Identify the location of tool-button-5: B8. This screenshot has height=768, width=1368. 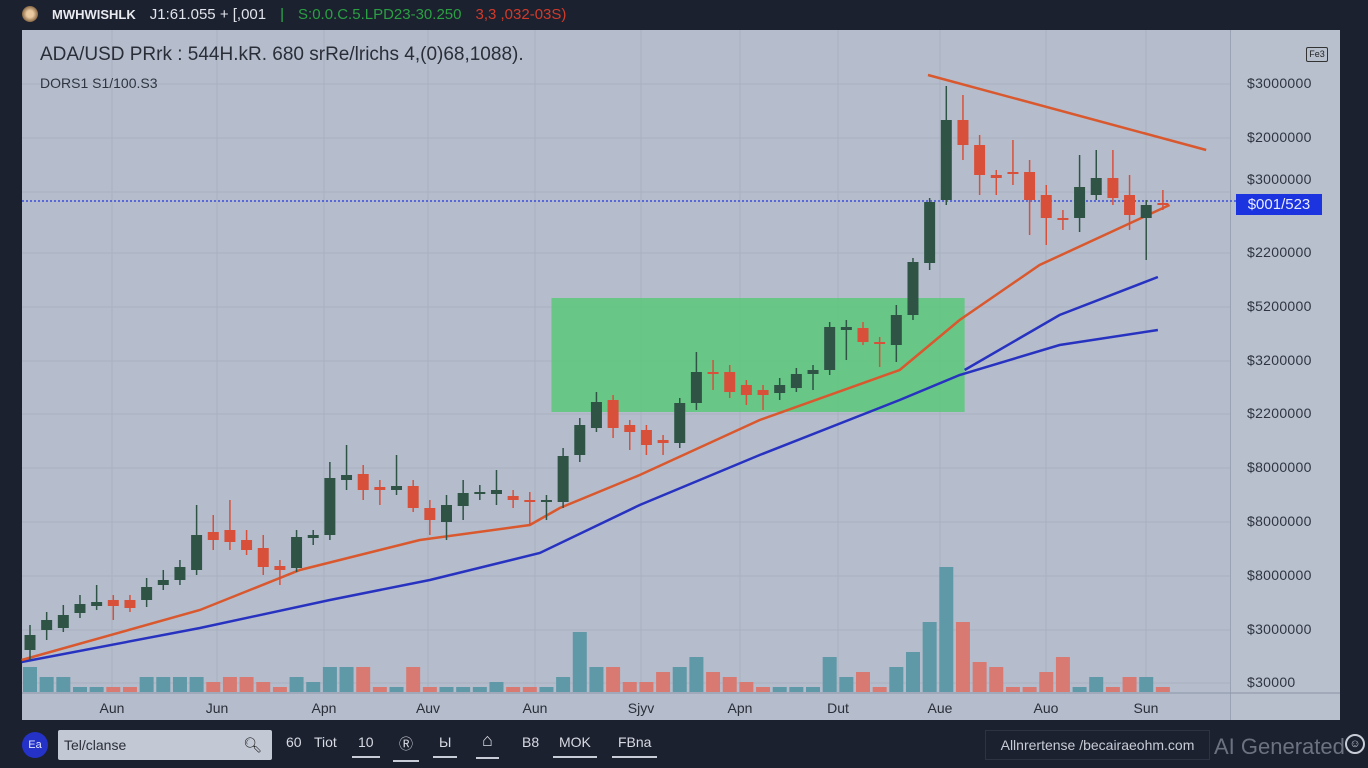
(531, 742).